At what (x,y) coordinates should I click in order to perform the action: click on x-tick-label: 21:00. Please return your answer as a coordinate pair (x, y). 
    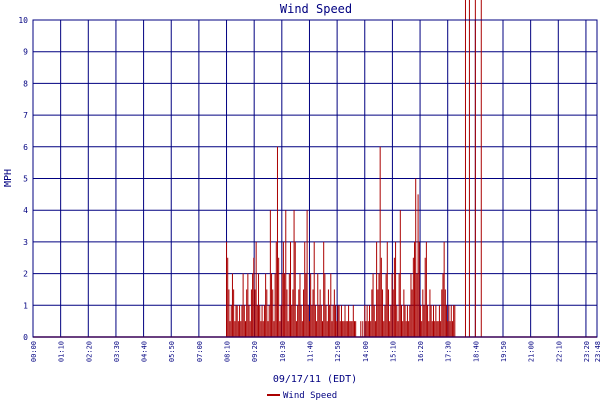
    Looking at the image, I should click on (532, 351).